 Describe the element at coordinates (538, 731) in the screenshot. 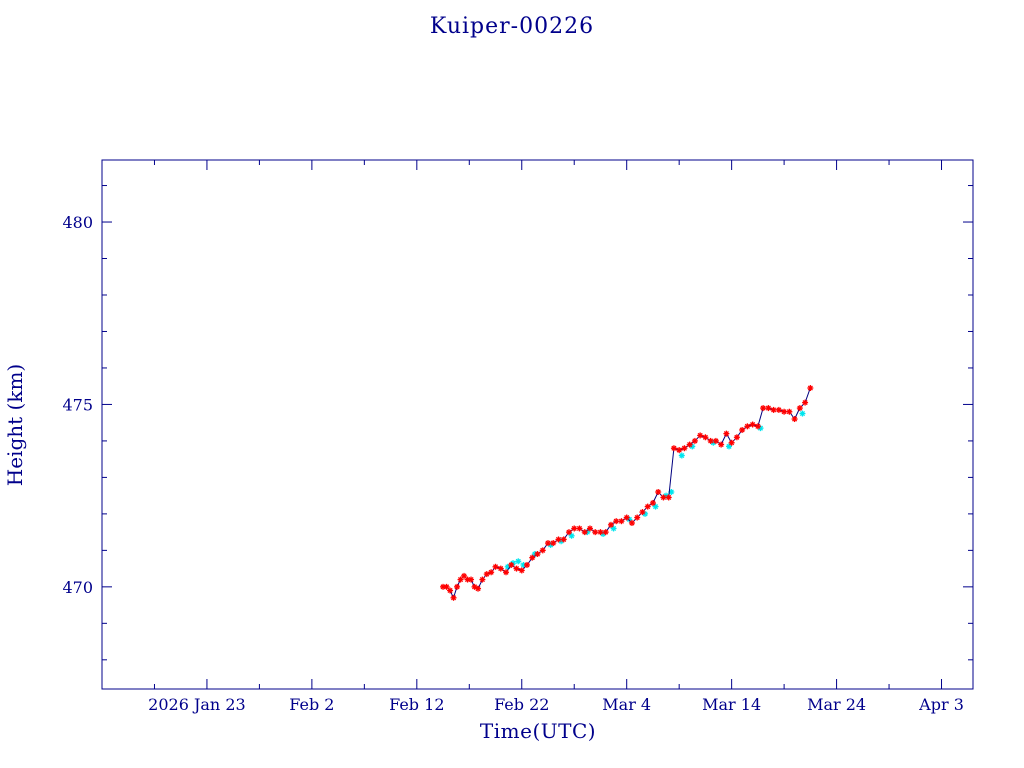

I see `x-axis-label: Time(UTC)` at that location.